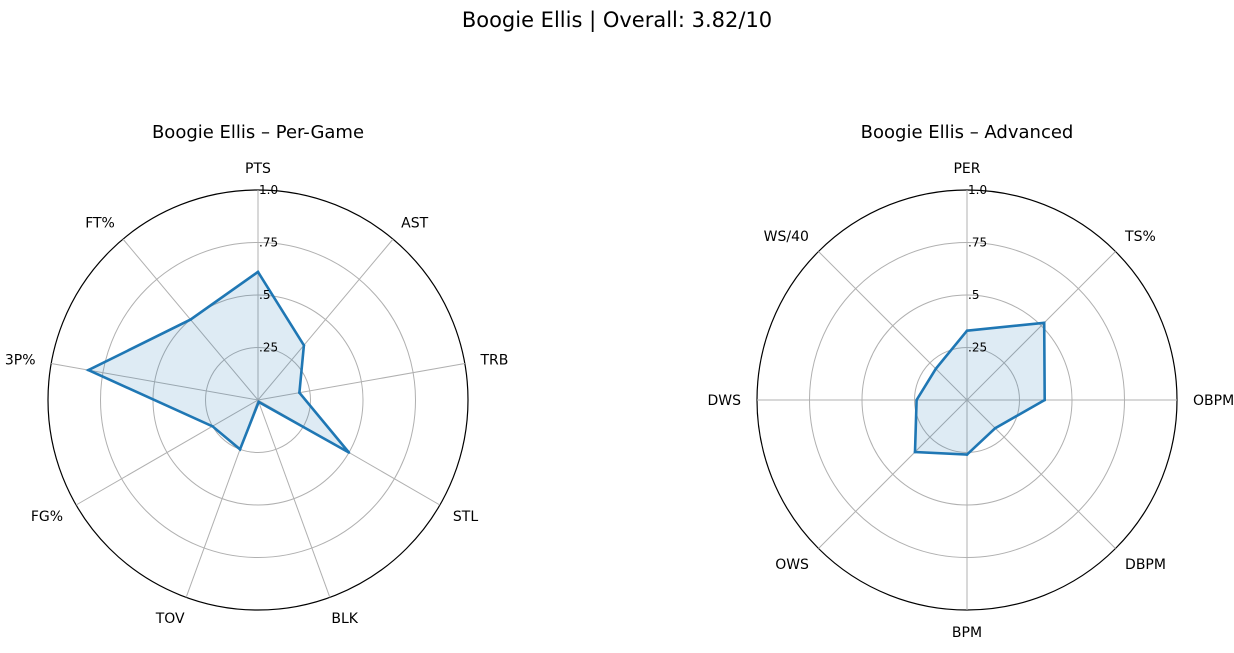 The image size is (1234, 653). Describe the element at coordinates (1145, 565) in the screenshot. I see `axis-label-dbpm: DBPM` at that location.